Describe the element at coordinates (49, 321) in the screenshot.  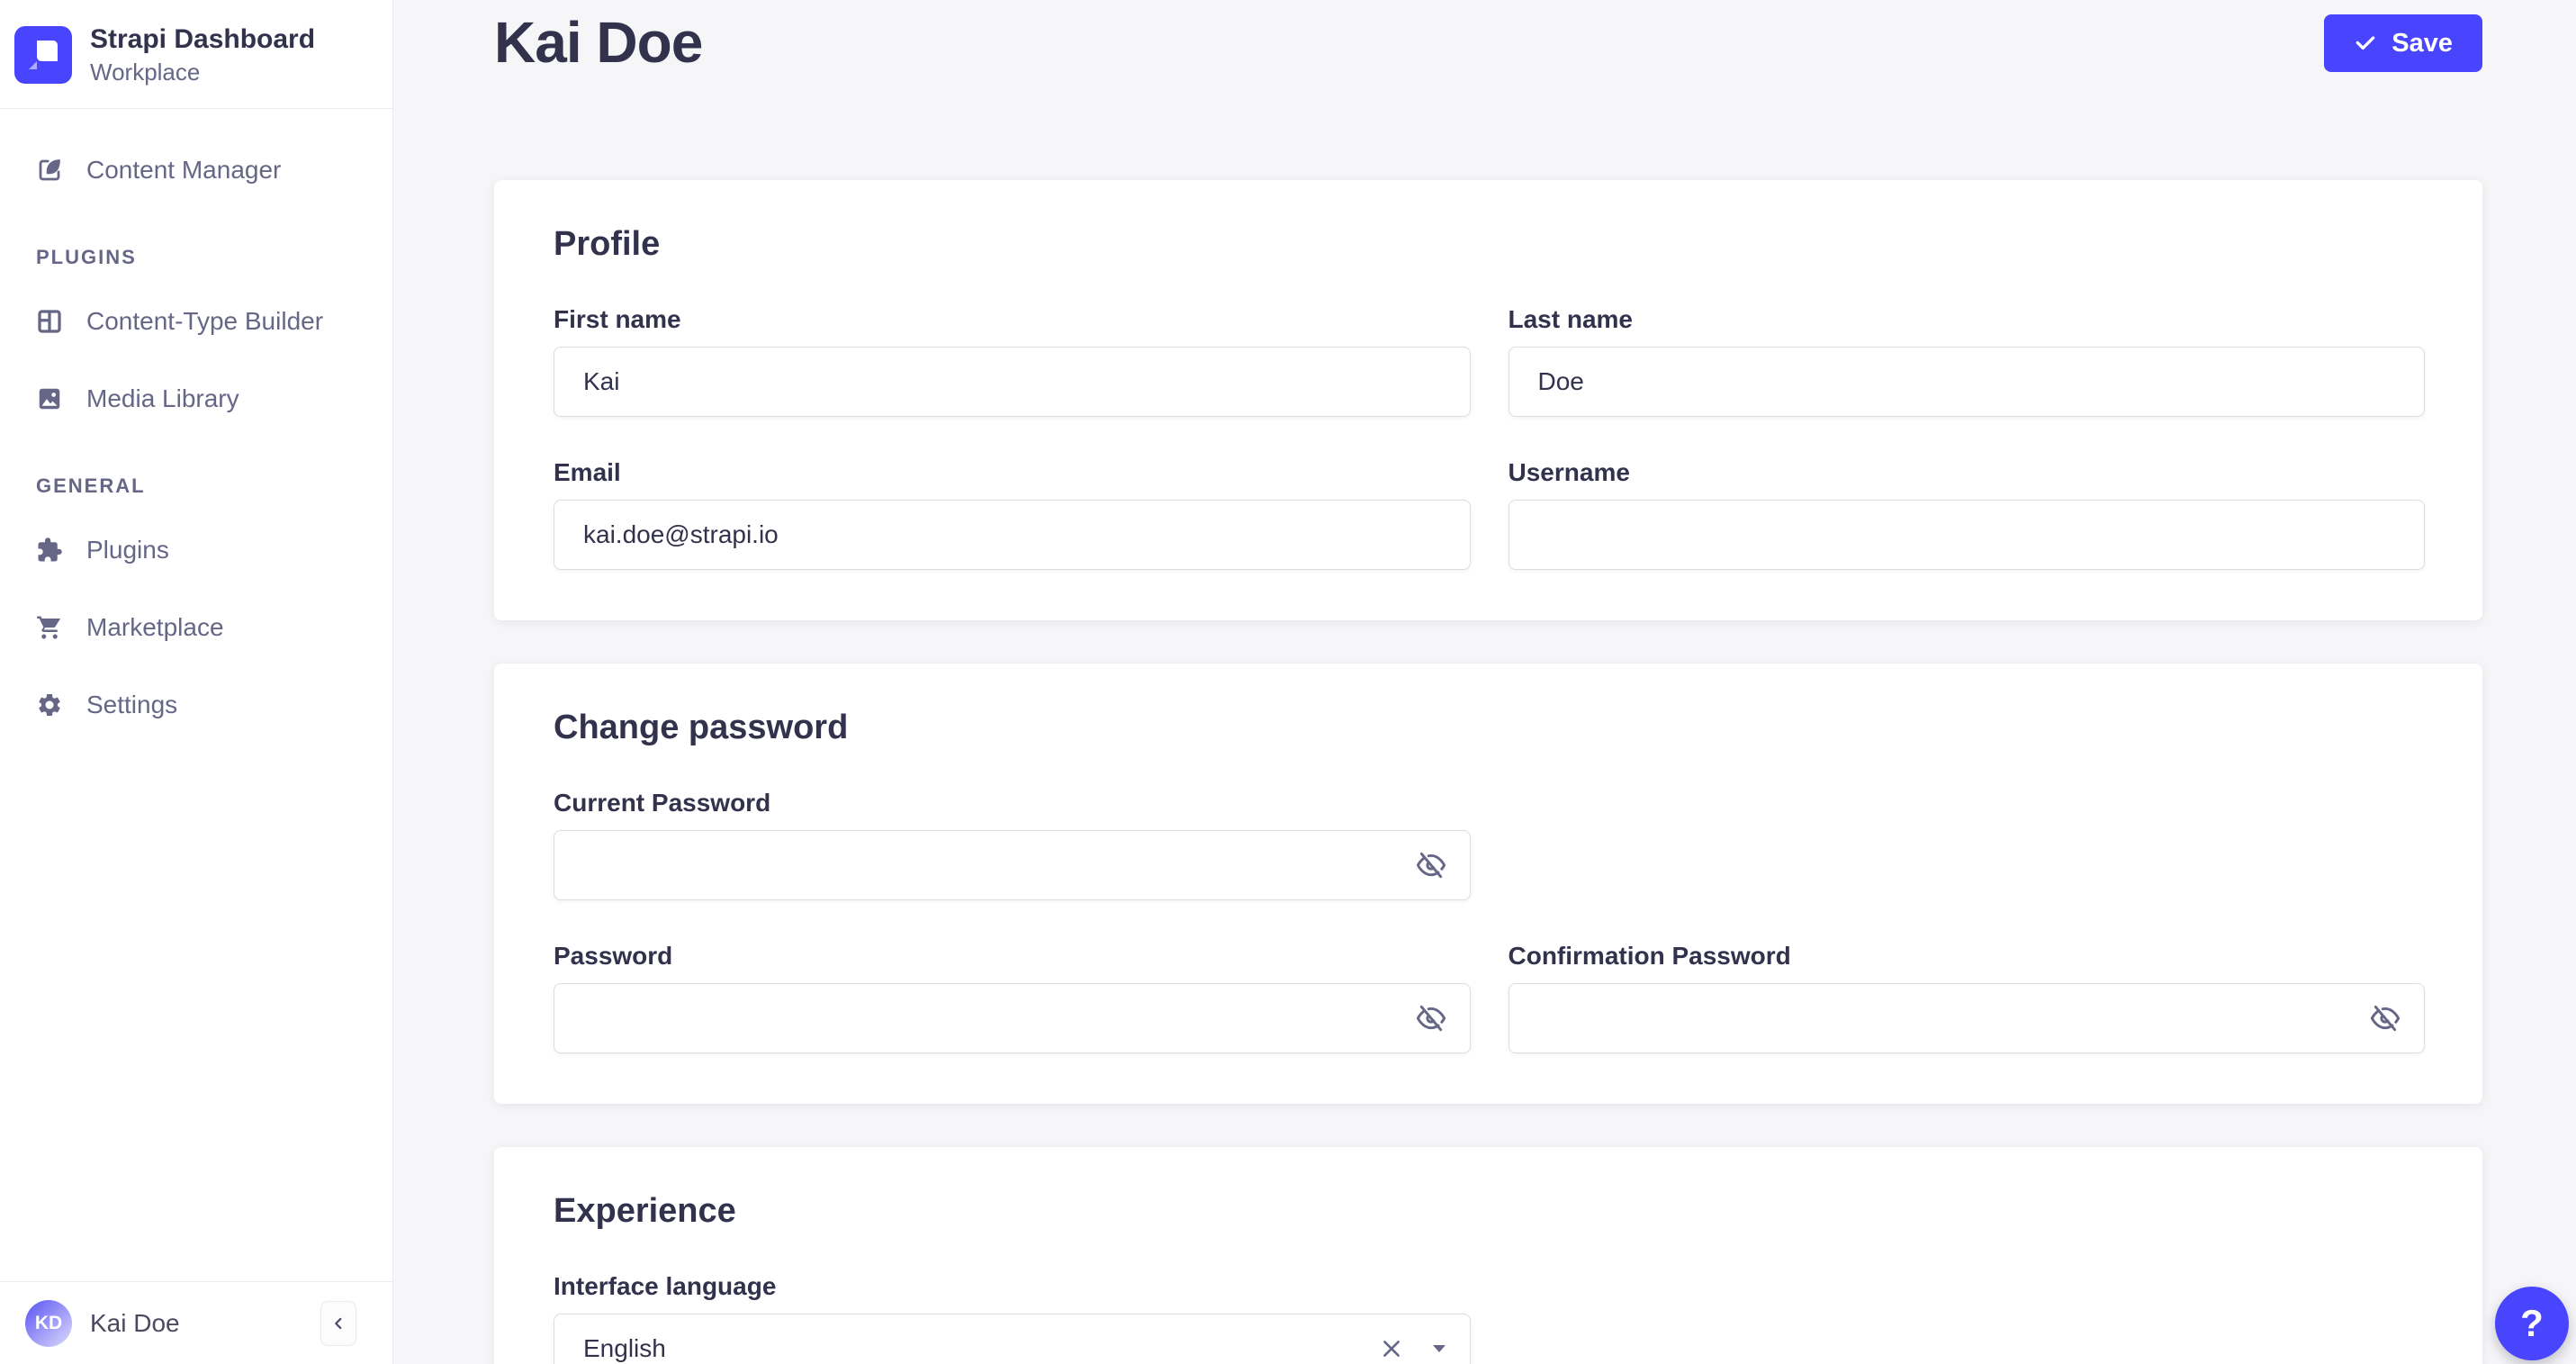
I see `layout-icon` at that location.